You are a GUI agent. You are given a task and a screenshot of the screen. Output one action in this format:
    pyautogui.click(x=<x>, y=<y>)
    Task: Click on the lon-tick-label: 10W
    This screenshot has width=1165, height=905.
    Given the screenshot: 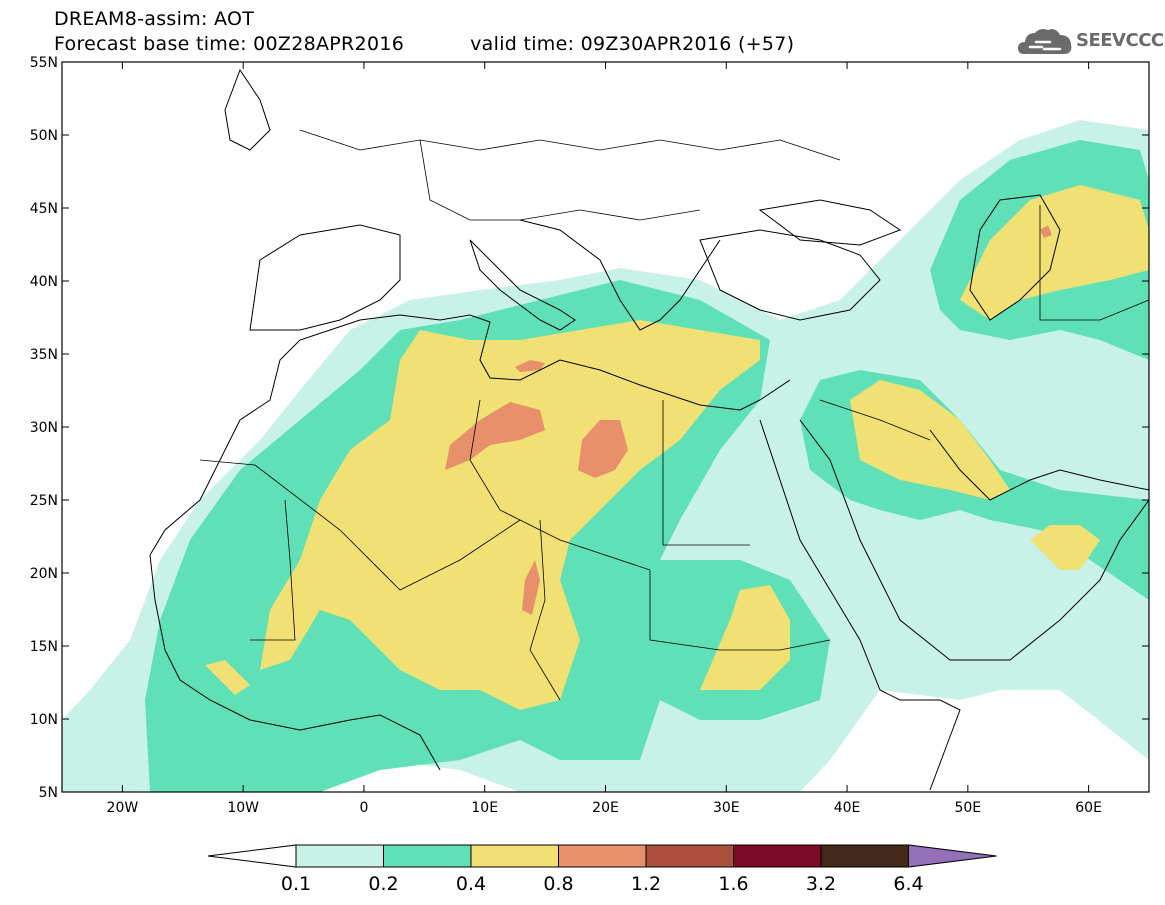 What is the action you would take?
    pyautogui.click(x=243, y=808)
    